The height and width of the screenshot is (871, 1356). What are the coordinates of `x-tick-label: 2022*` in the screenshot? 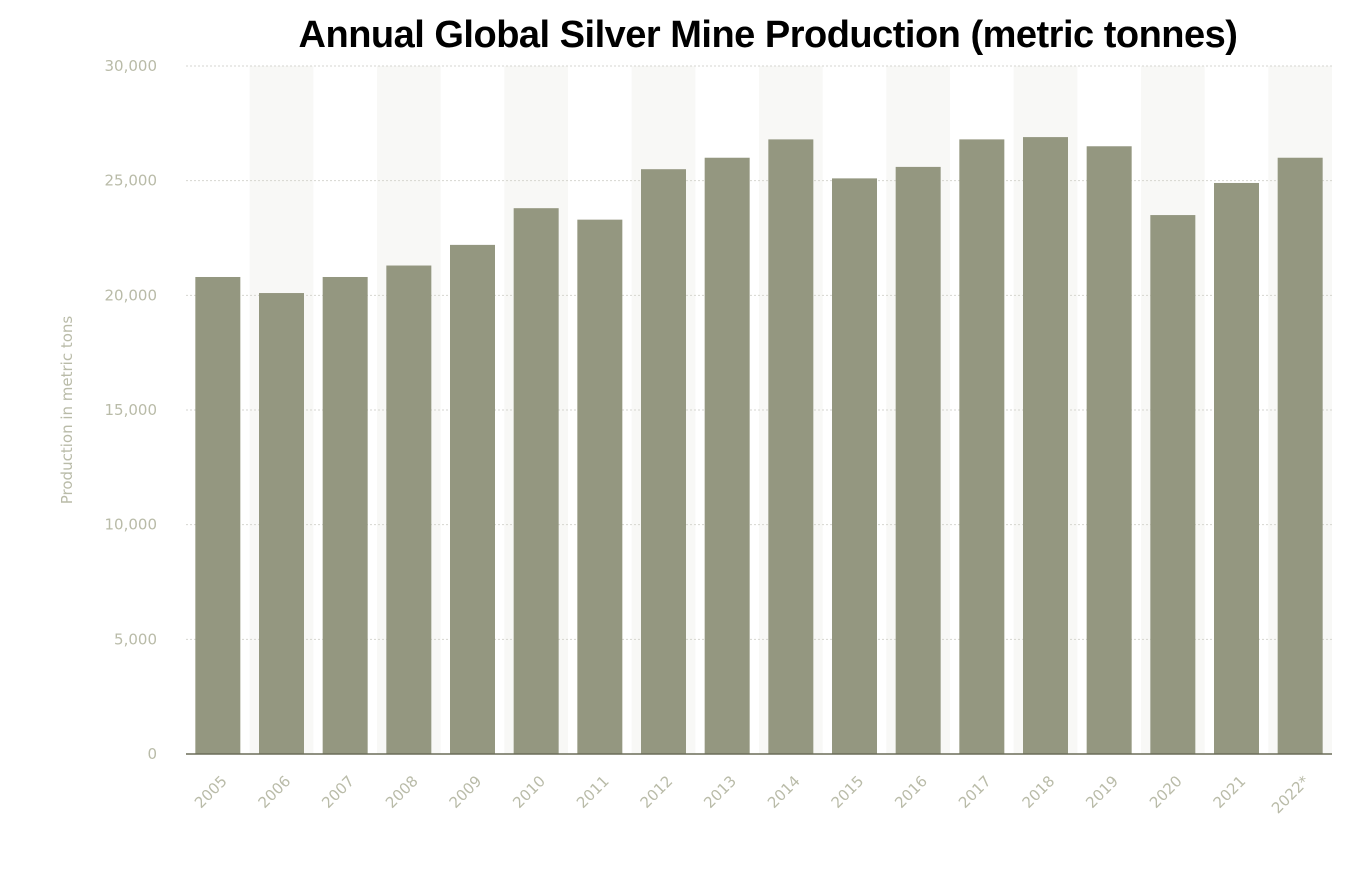 It's located at (1290, 794).